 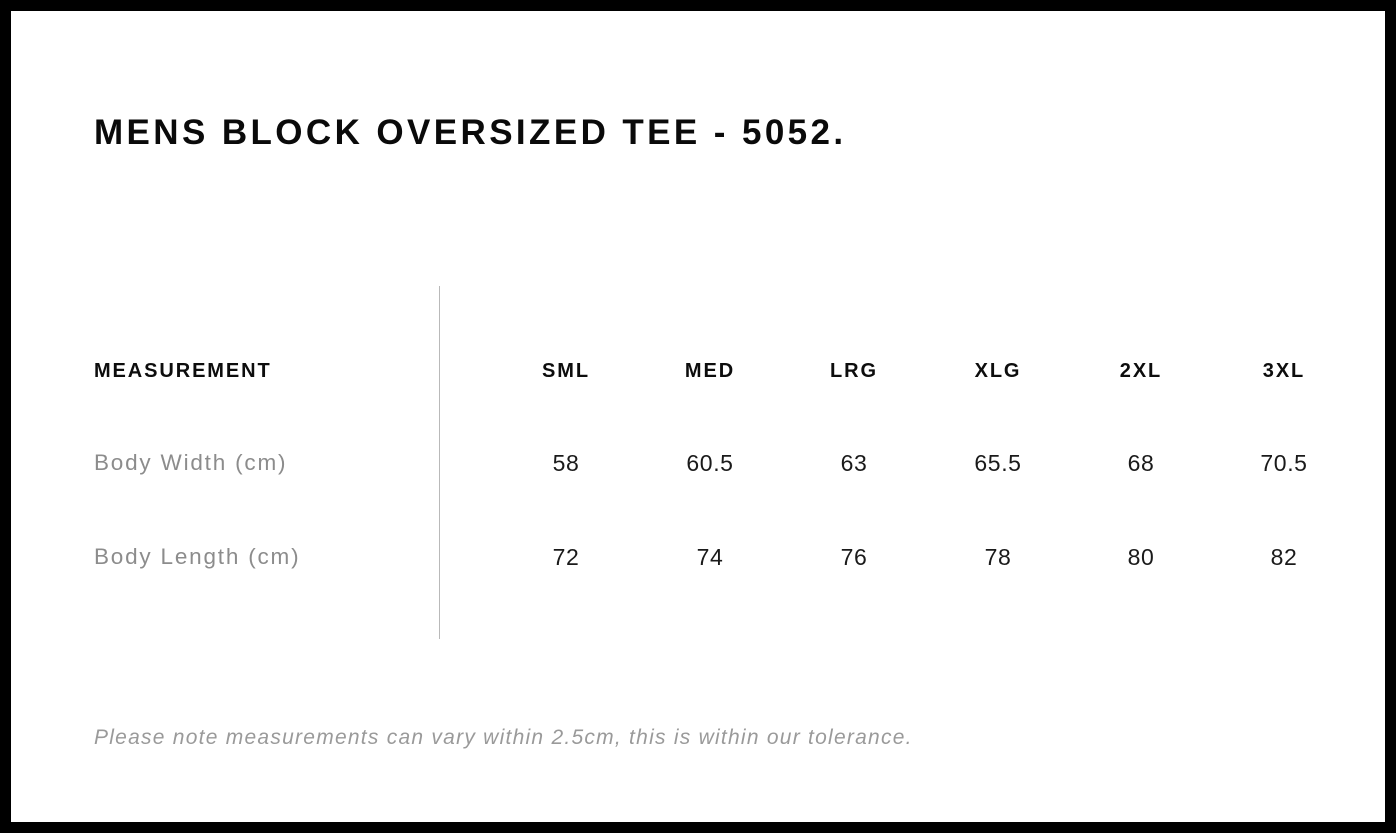 I want to click on cell-body-length-med: 74, so click(x=710, y=557).